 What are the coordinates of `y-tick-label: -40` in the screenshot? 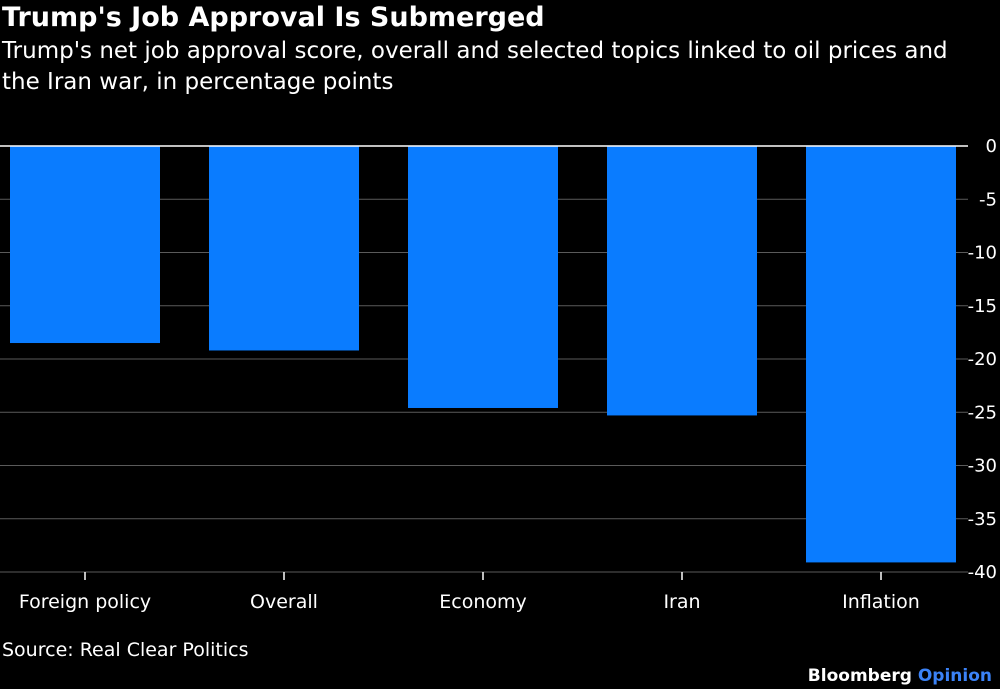 It's located at (982, 572).